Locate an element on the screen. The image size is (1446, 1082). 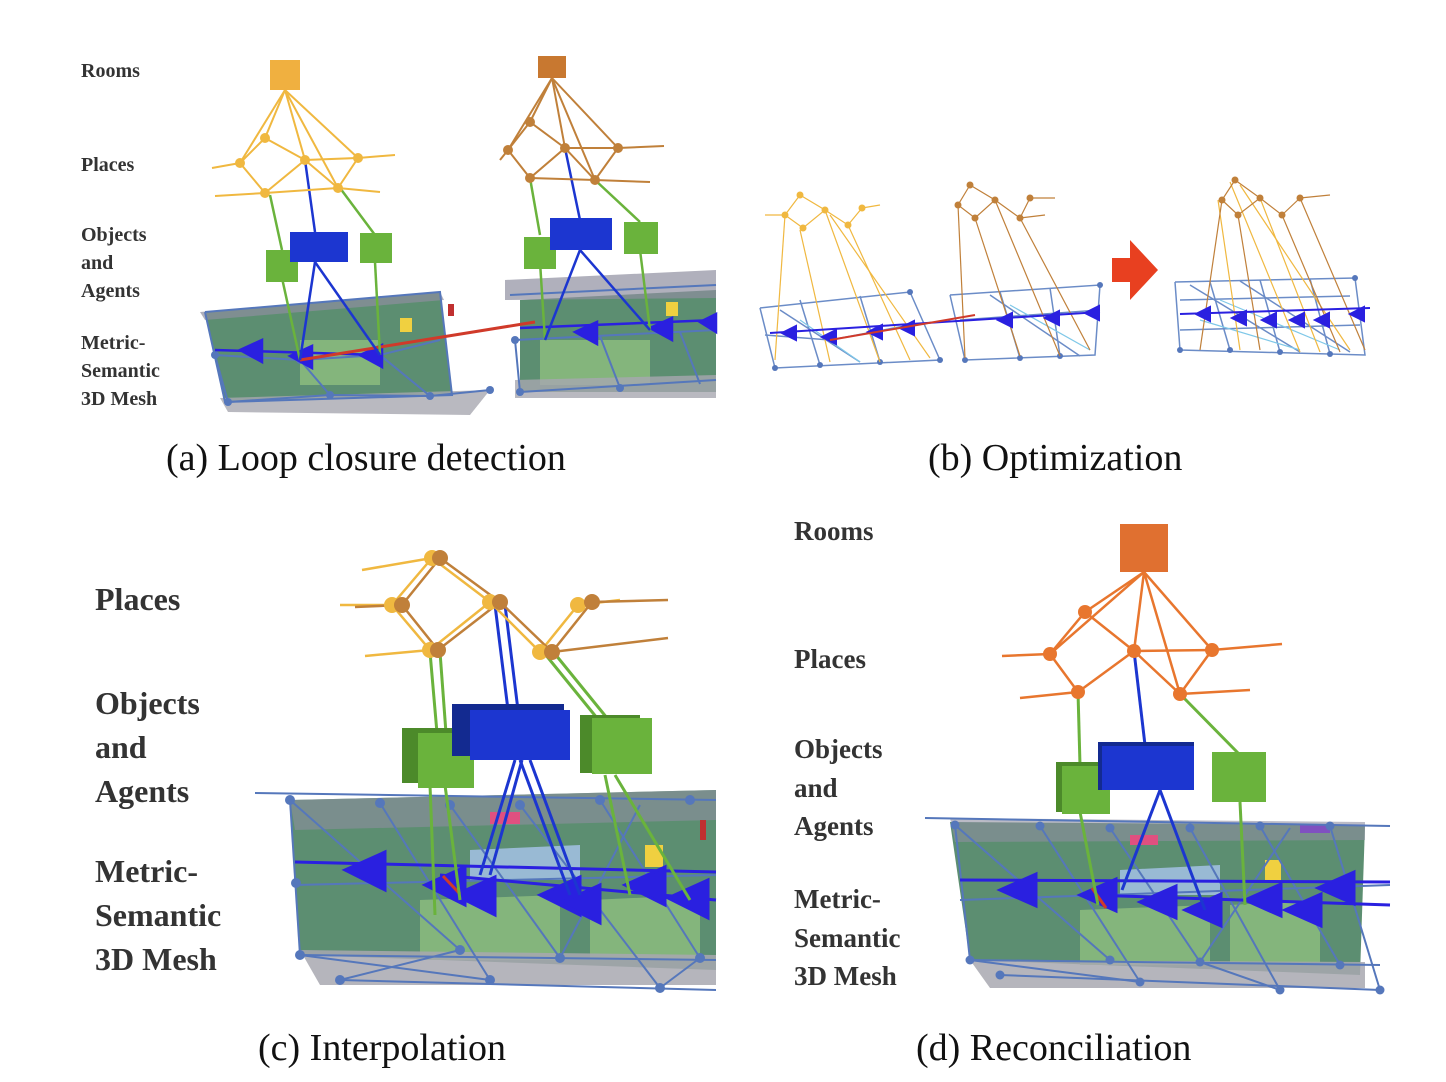
agent-box-c is located at coordinates (520, 735).